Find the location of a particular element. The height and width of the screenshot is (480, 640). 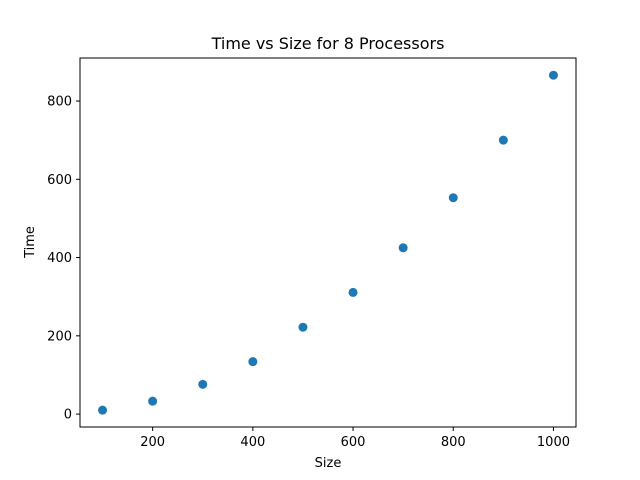

x-tick-label: 800 is located at coordinates (453, 442).